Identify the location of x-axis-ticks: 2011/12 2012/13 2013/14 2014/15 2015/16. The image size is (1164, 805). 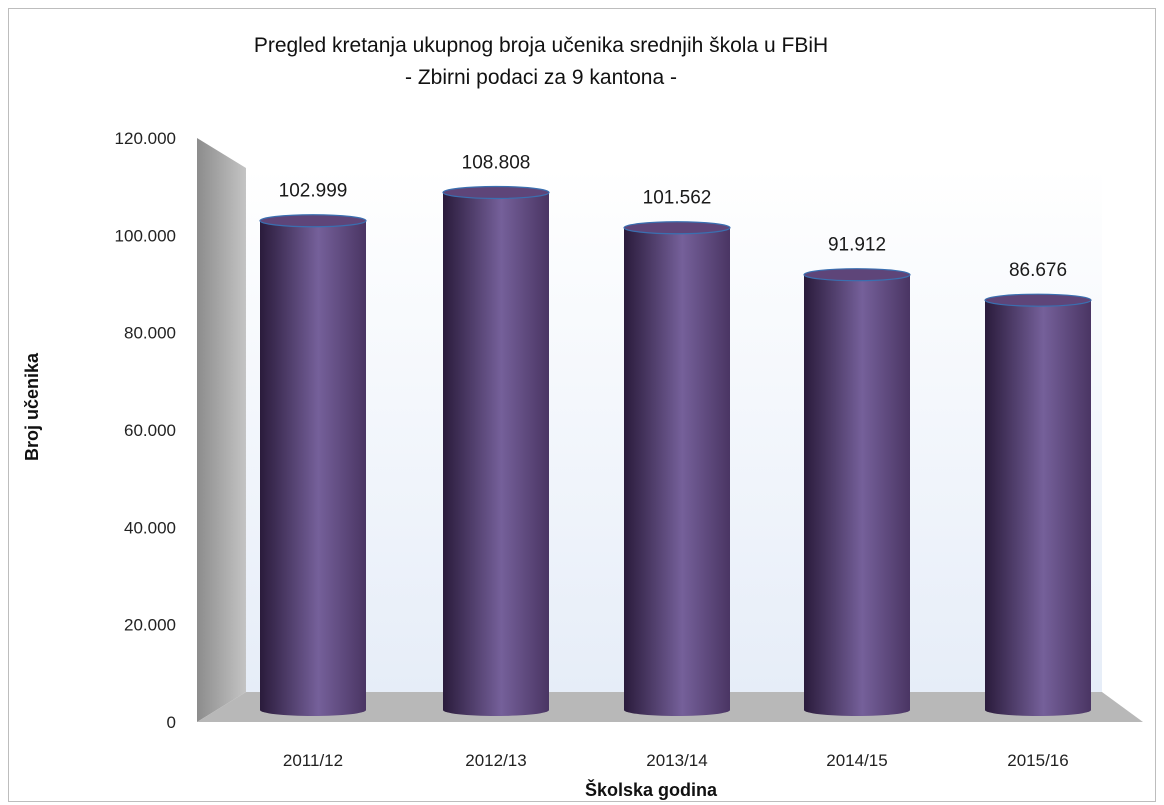
(676, 760).